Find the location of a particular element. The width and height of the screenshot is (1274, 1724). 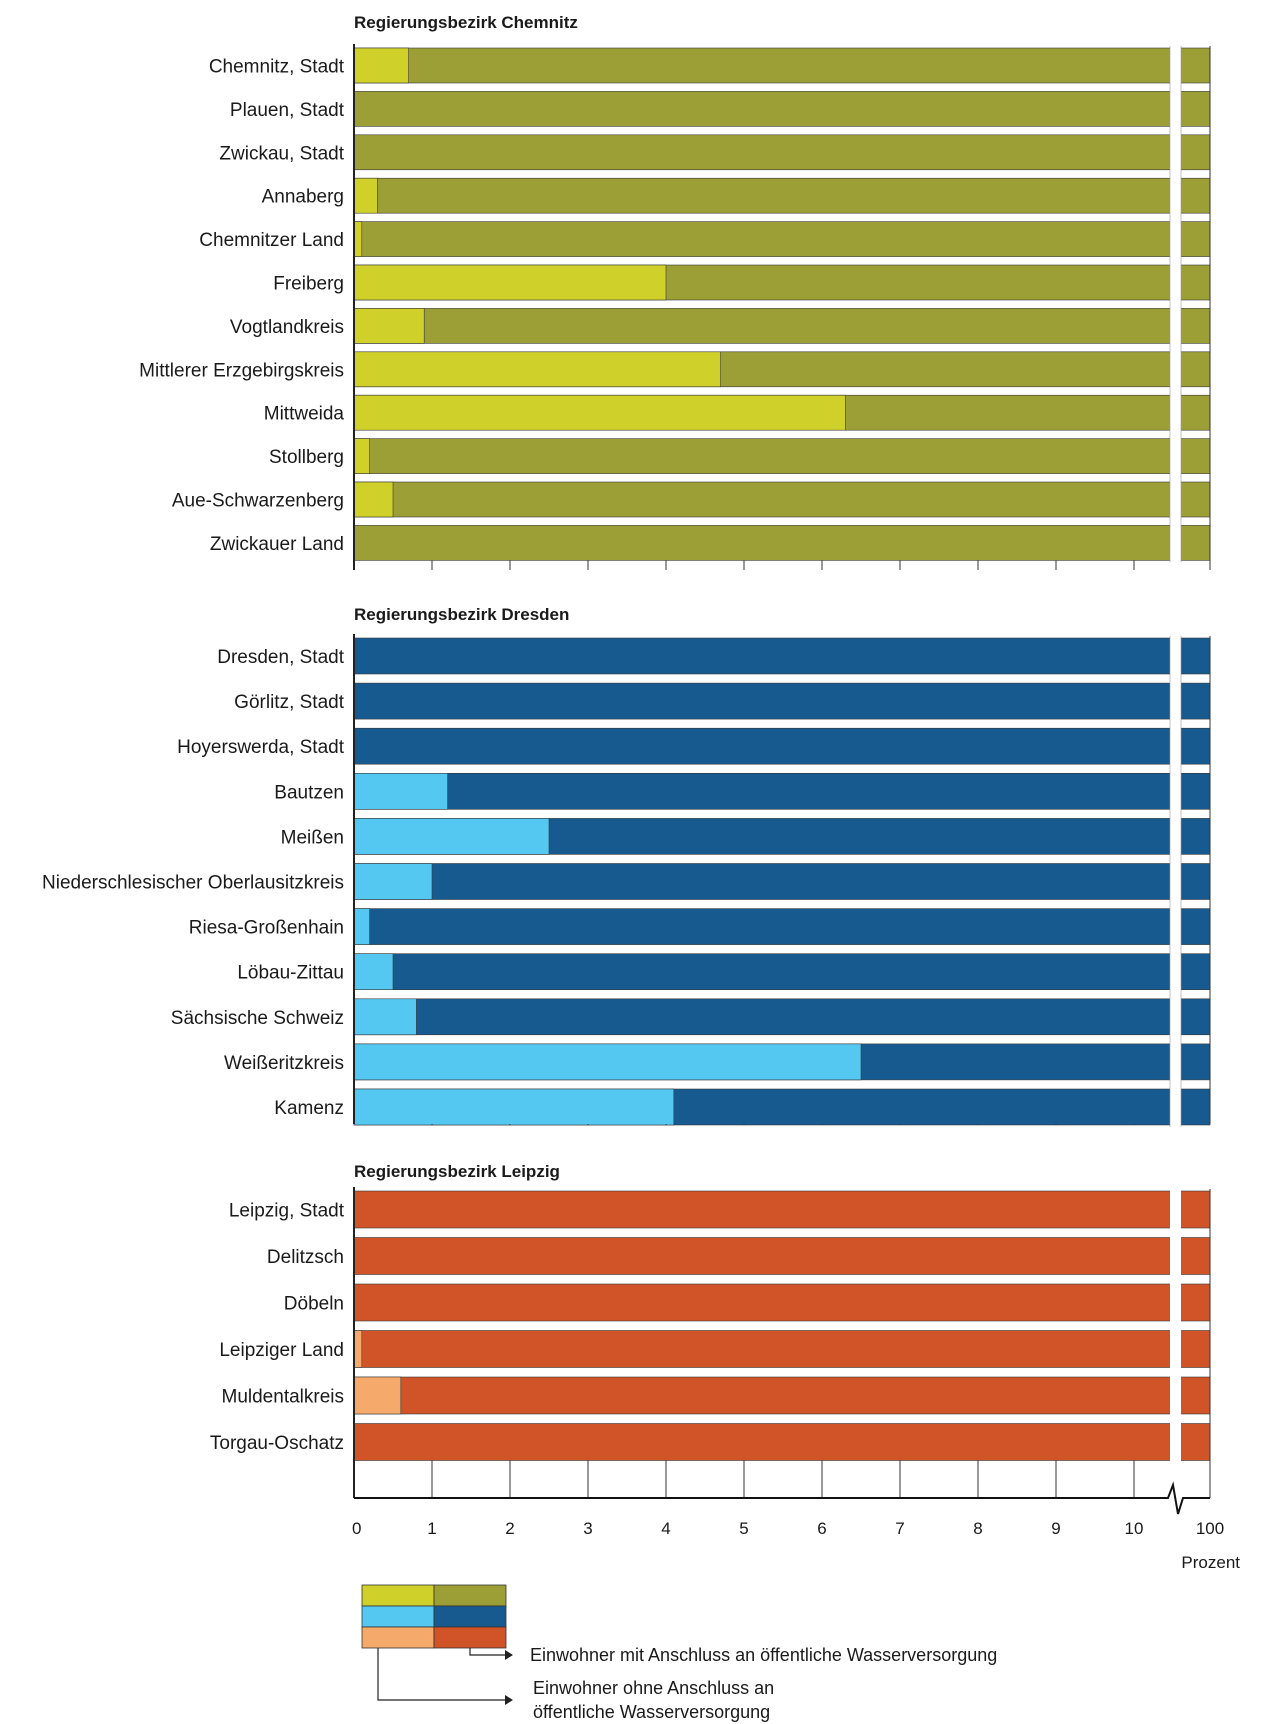

x-tick-label: 6 is located at coordinates (821, 1528).